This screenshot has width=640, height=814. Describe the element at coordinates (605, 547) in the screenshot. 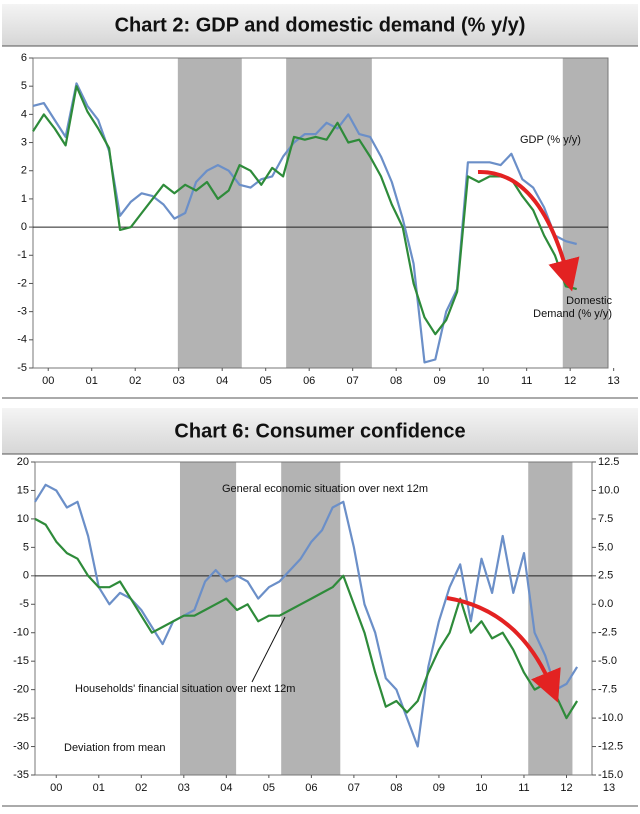

I see `y2-tick-label: 5.0` at that location.